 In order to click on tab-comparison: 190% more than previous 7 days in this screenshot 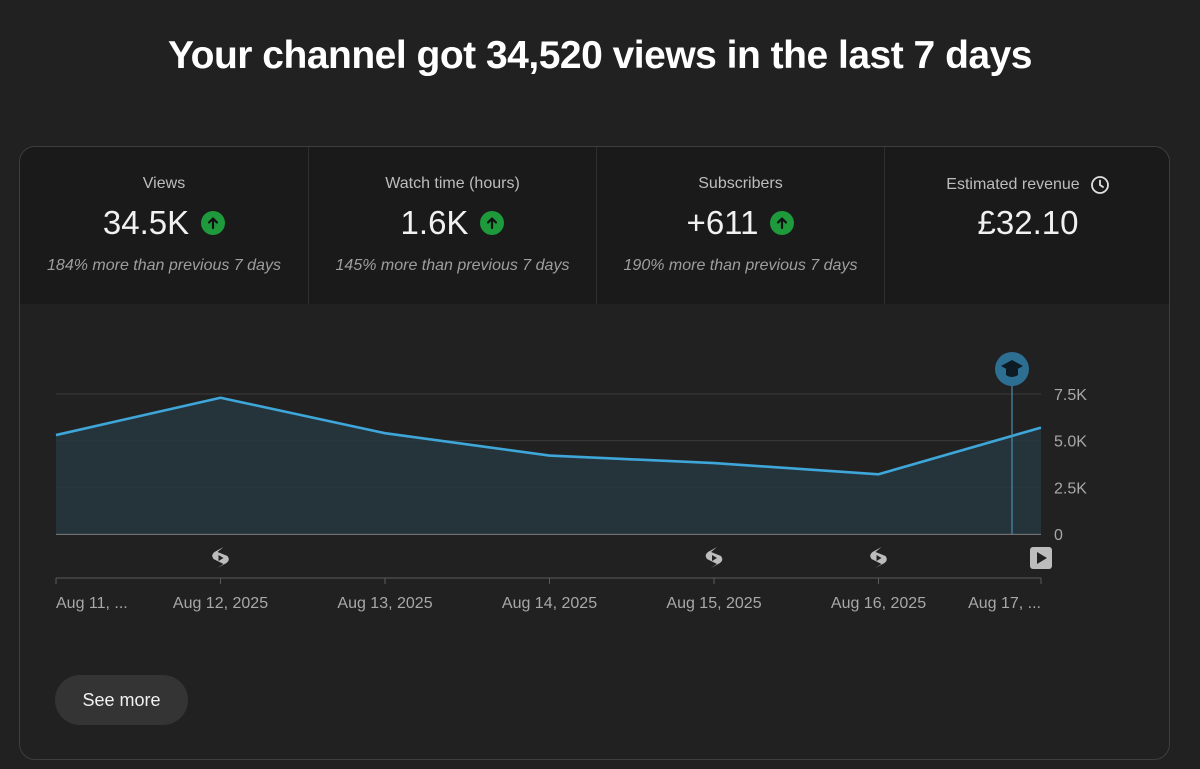, I will do `click(740, 265)`.